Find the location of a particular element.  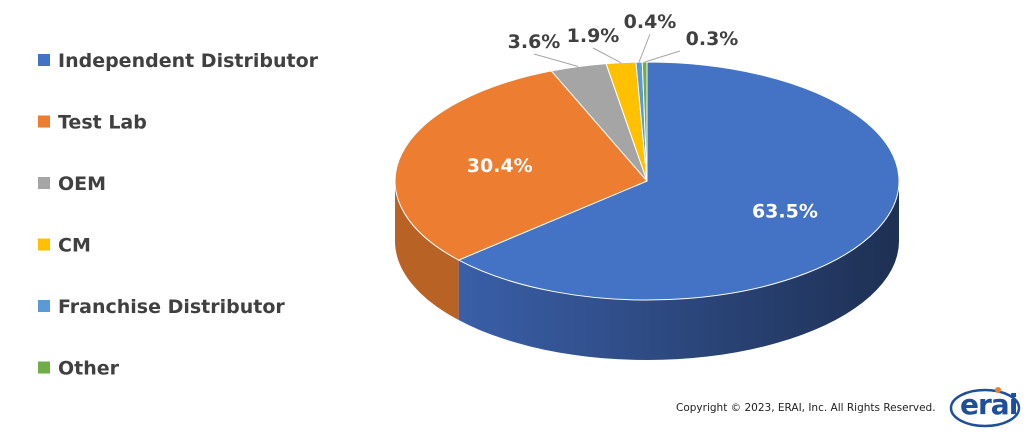

legend-label: Franchise Distributor is located at coordinates (171, 307).